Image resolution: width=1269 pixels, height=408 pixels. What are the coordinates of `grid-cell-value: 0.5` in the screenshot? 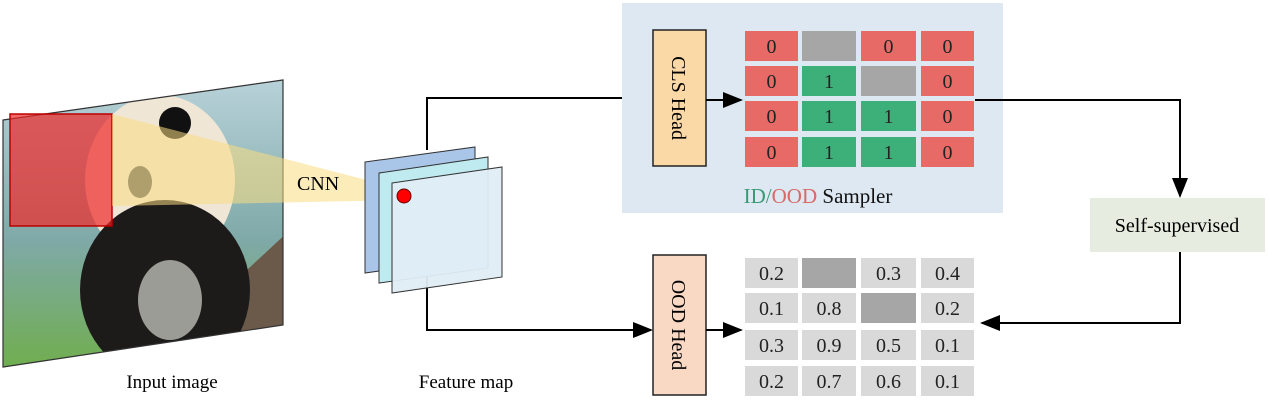 It's located at (888, 346).